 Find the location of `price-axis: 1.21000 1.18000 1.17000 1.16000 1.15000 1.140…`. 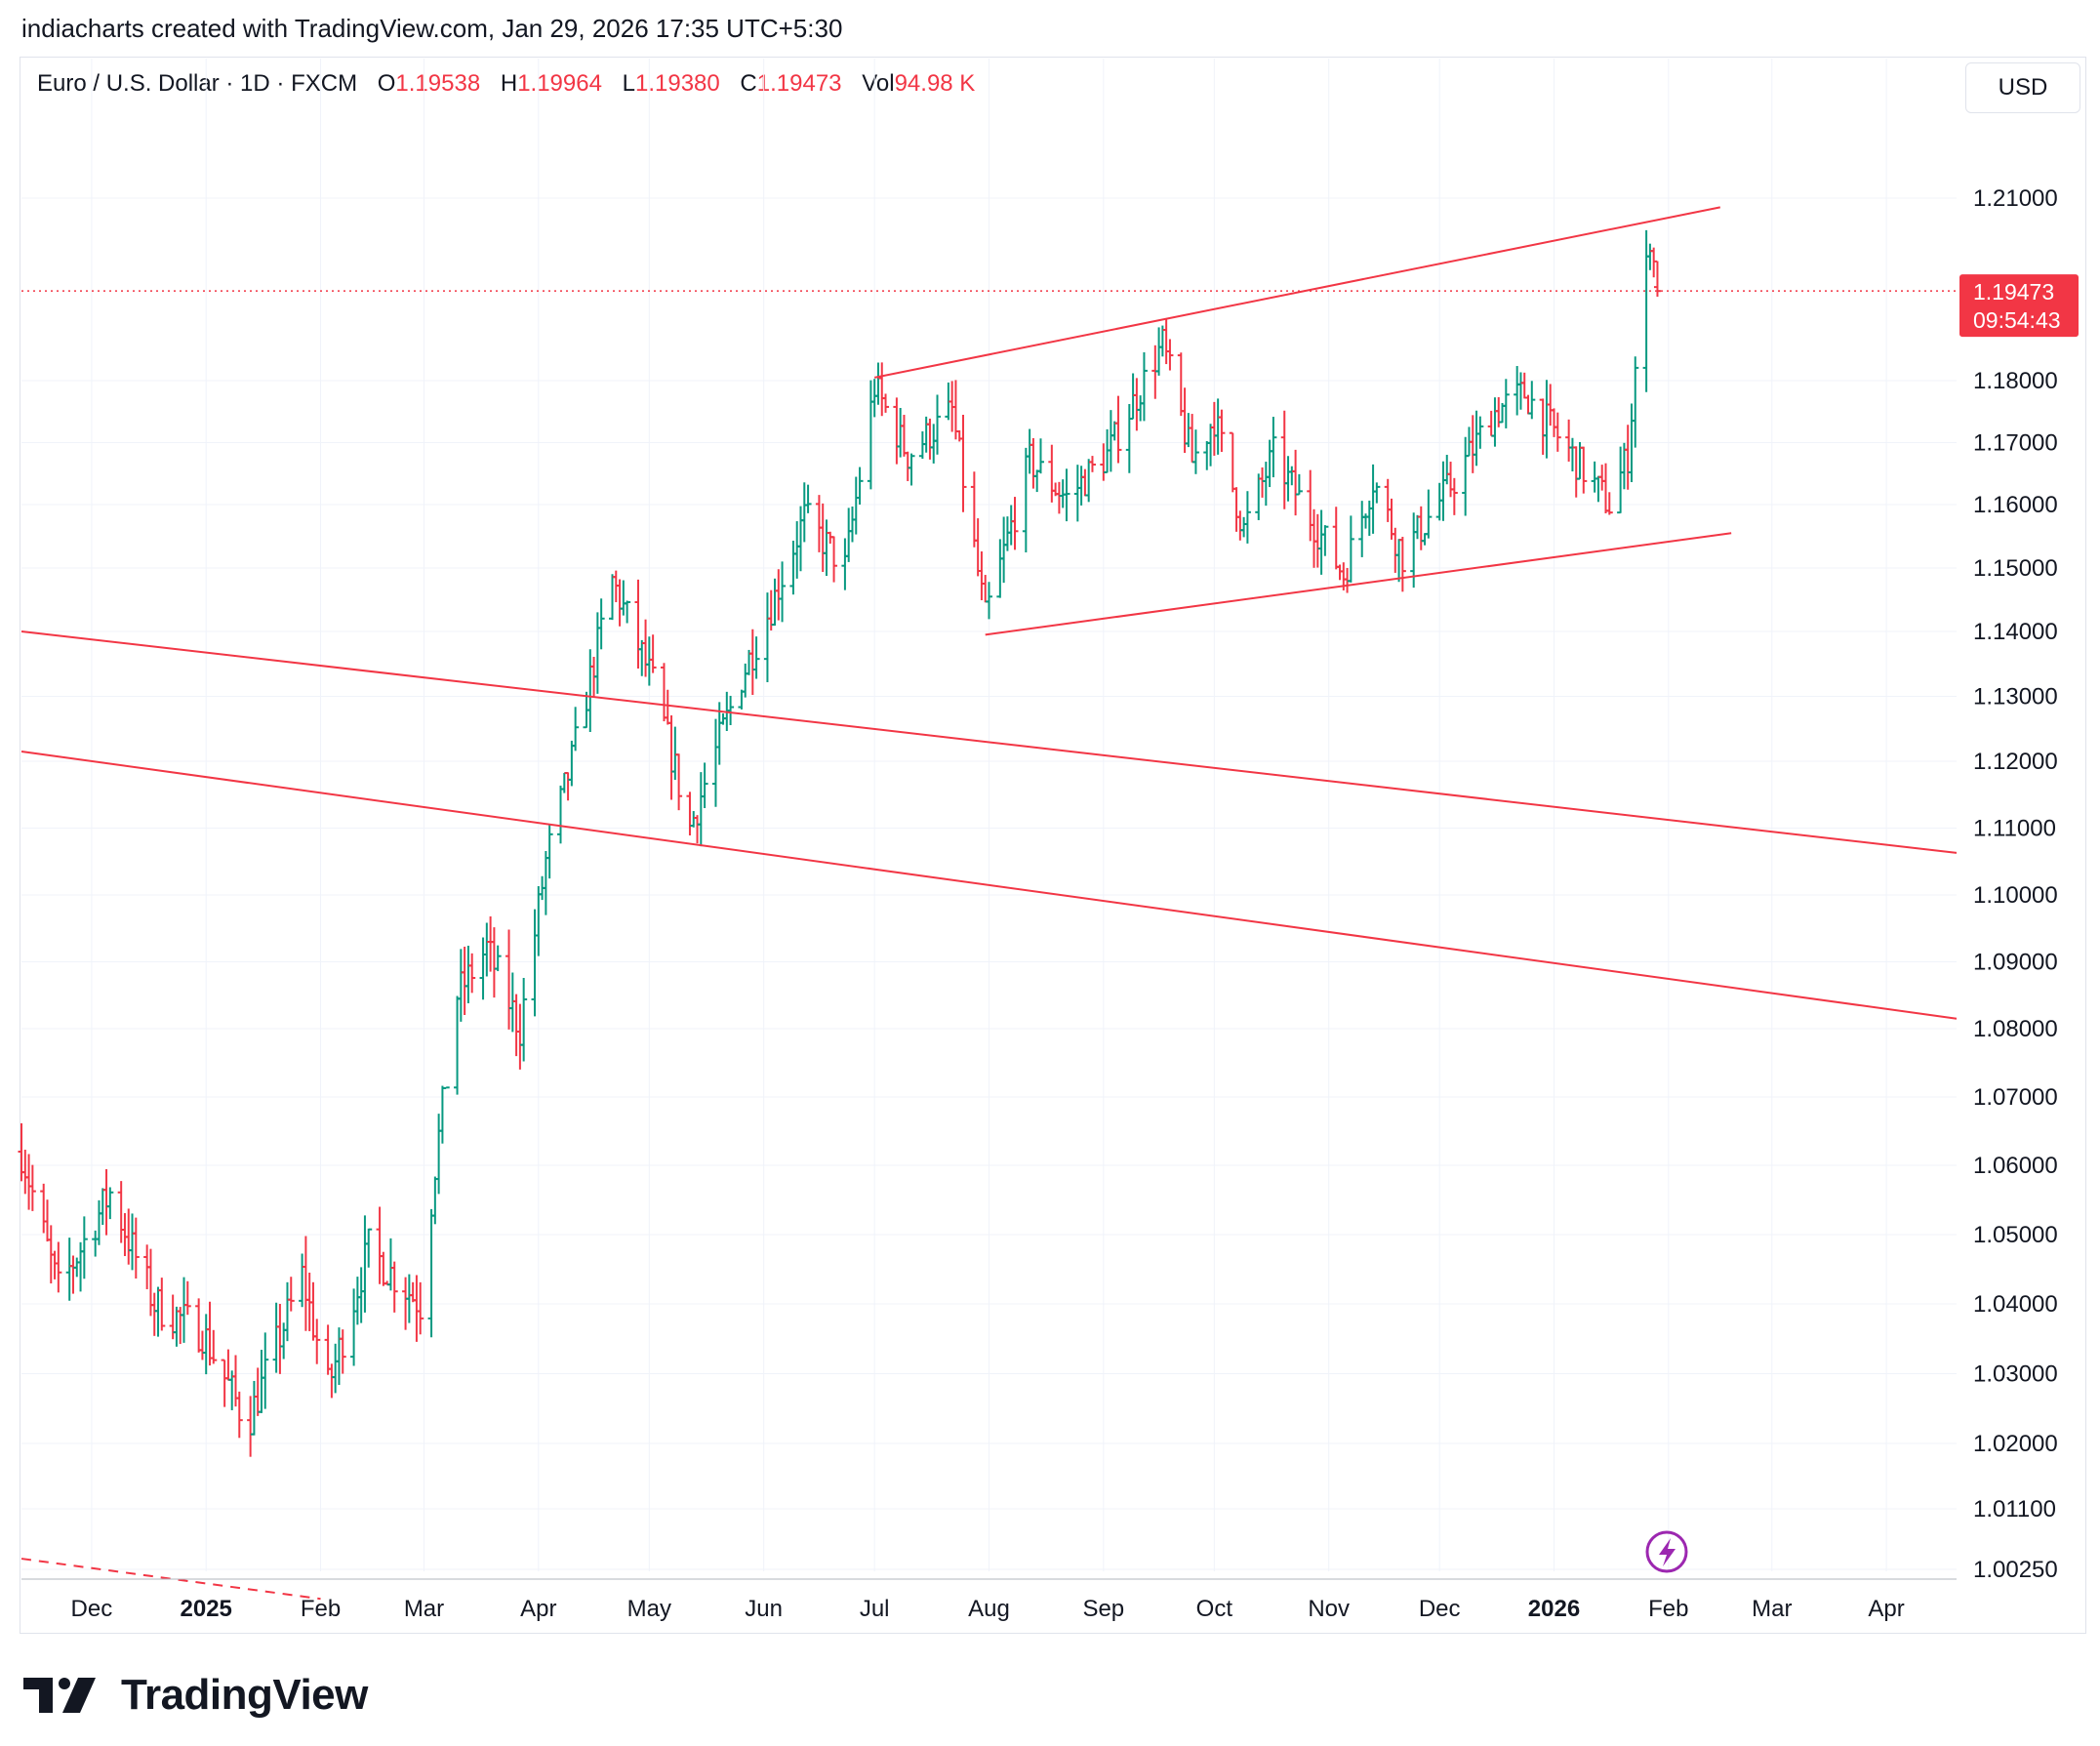

price-axis: 1.21000 1.18000 1.17000 1.16000 1.15000 1.140… is located at coordinates (2015, 884).